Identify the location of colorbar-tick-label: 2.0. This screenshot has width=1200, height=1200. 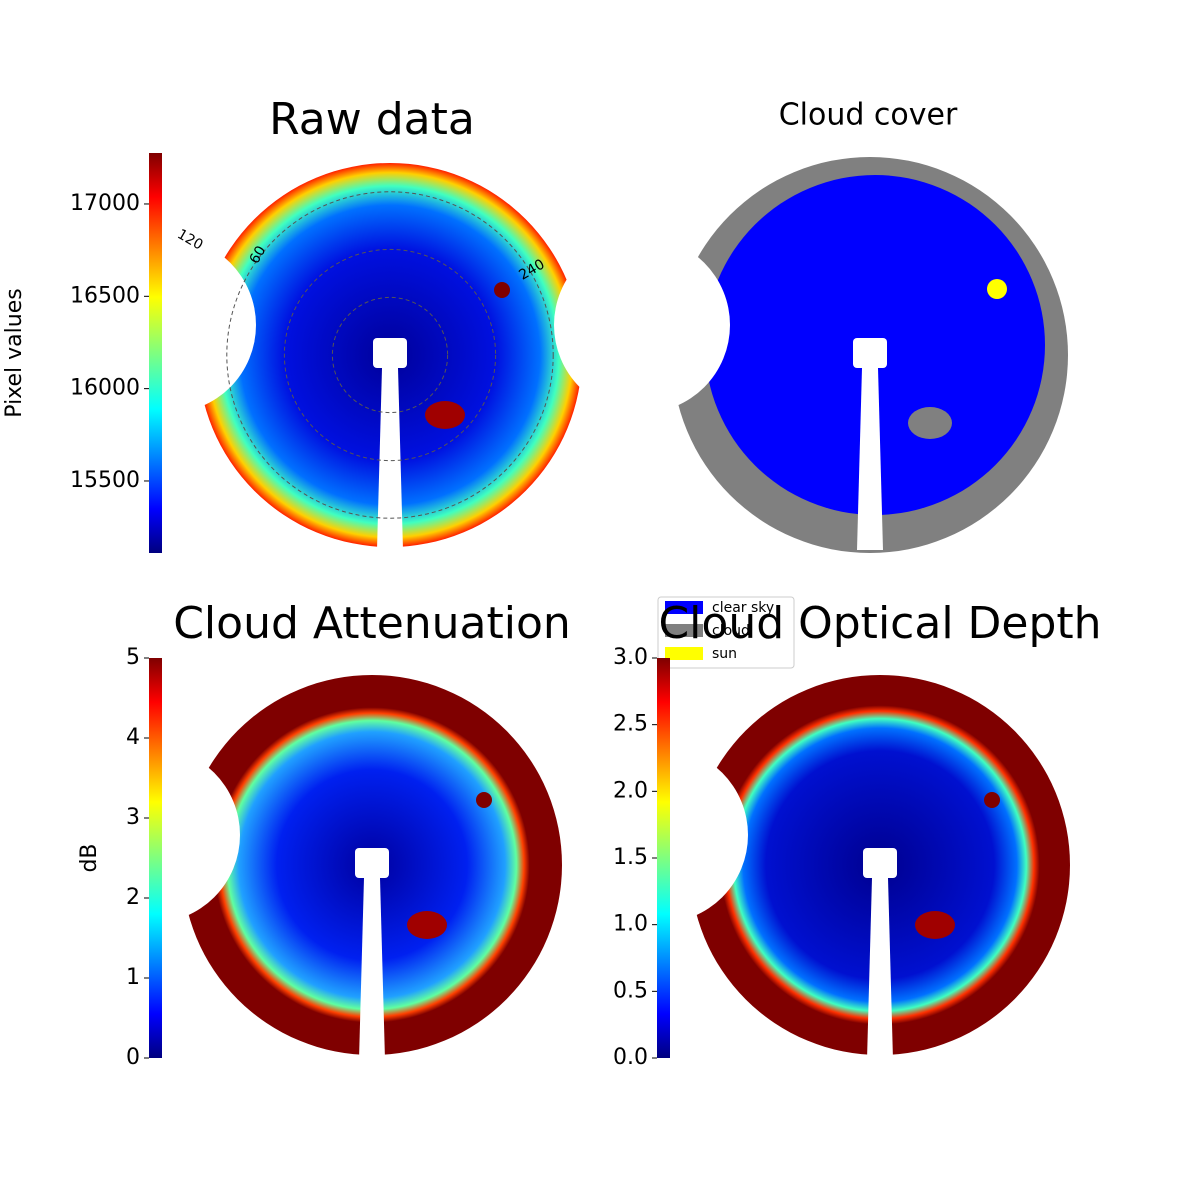
(630, 790).